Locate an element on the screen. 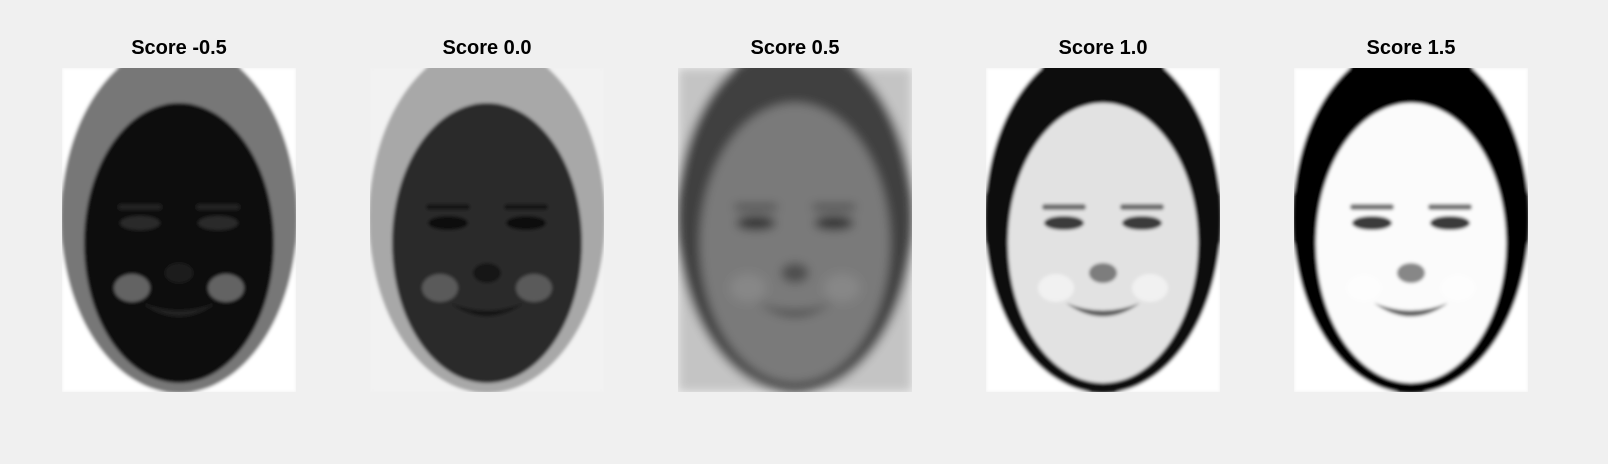  panel-score-neg-0-5: Score -0.5 is located at coordinates (179, 214).